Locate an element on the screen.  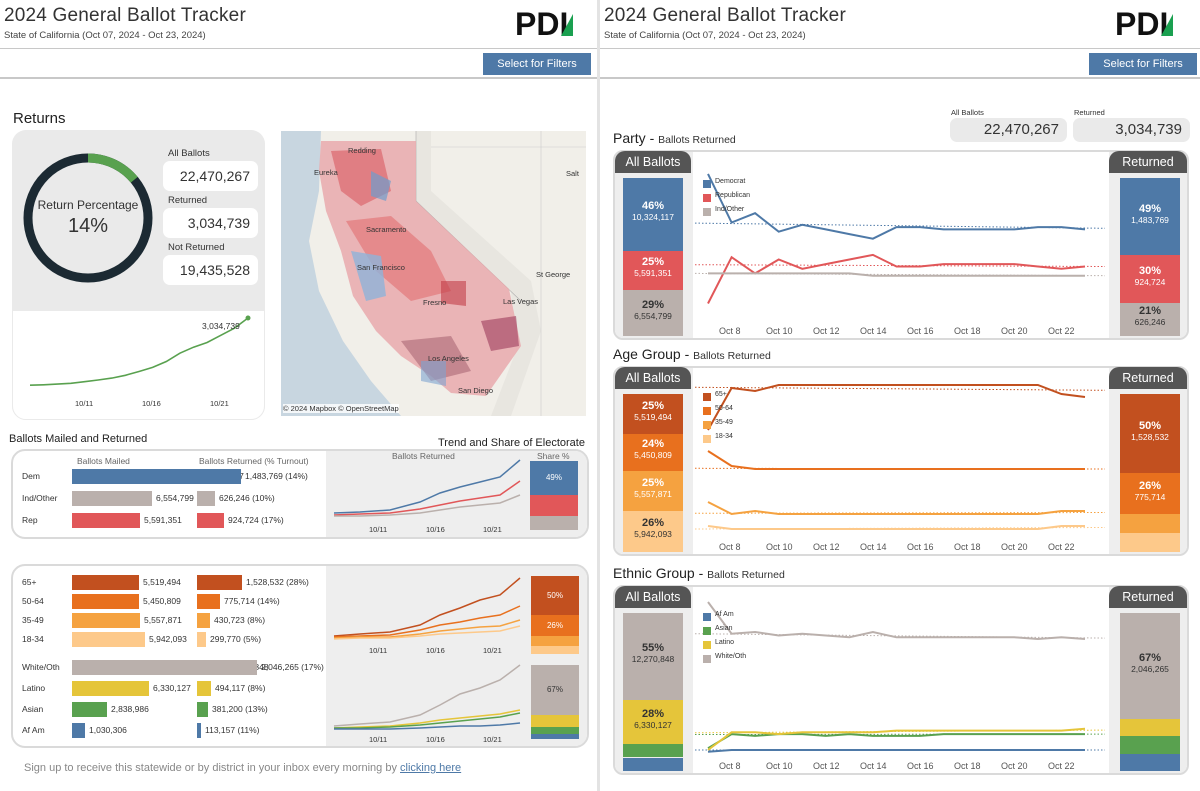
age-x-tick: Oct 12 is located at coordinates (826, 547).